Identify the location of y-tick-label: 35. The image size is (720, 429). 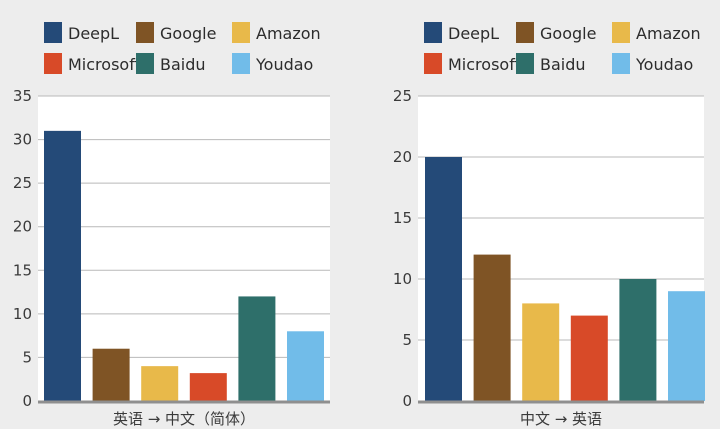
(22, 96).